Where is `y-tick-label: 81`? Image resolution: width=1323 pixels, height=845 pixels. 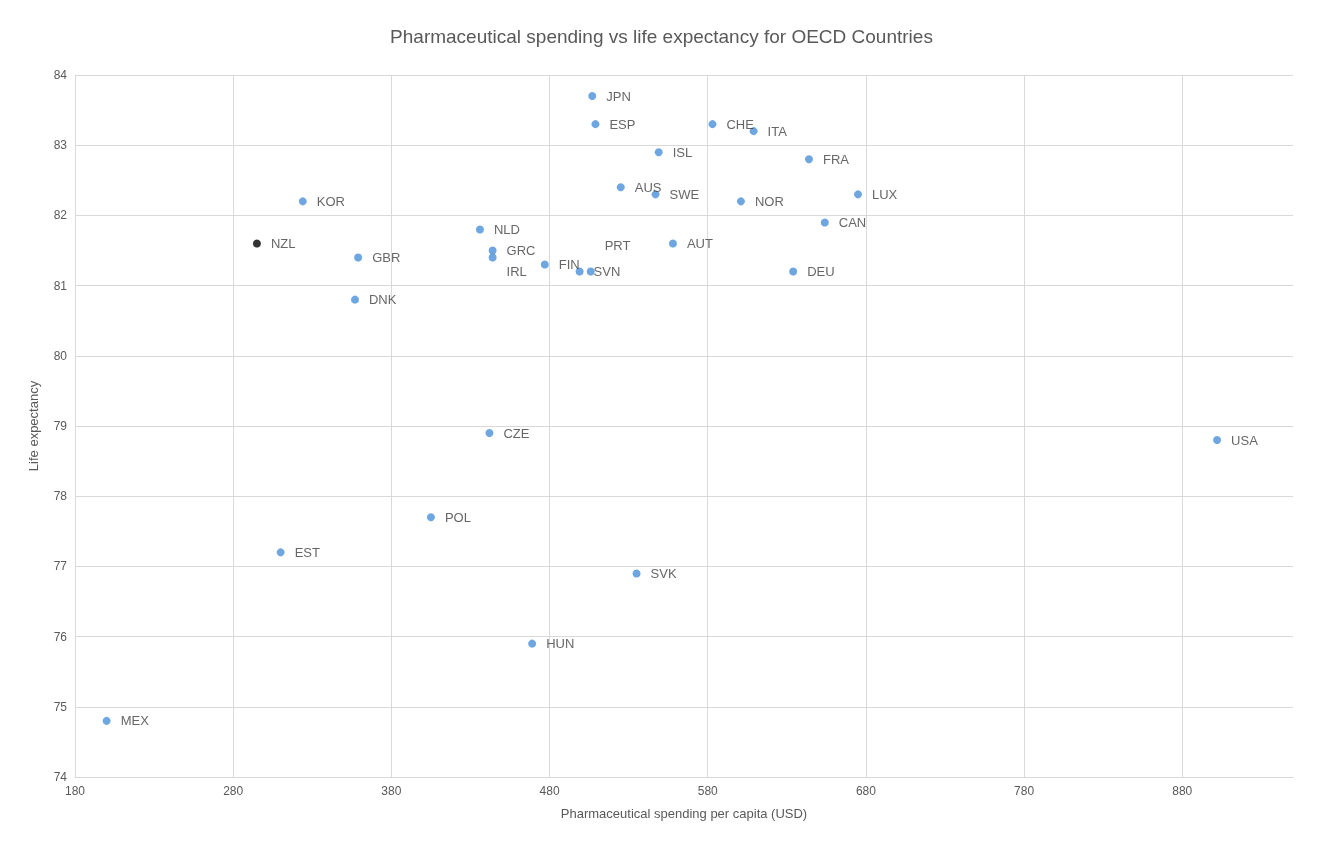
y-tick-label: 81 is located at coordinates (60, 285).